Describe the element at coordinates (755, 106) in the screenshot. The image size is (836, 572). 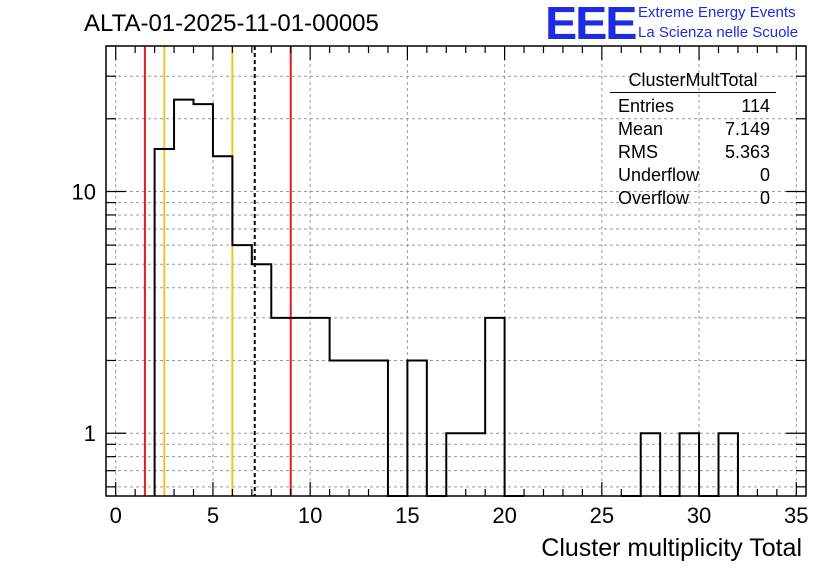
I see `stats-value: 114` at that location.